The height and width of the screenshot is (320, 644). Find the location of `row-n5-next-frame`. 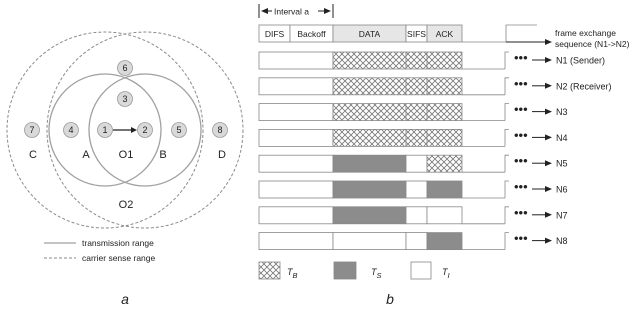

row-n5-next-frame is located at coordinates (506, 163).